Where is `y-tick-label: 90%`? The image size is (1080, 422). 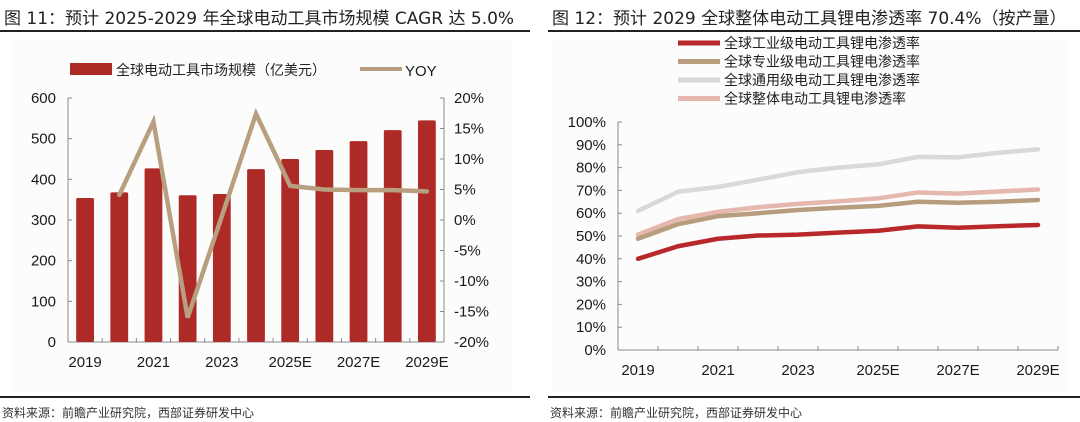
y-tick-label: 90% is located at coordinates (591, 145).